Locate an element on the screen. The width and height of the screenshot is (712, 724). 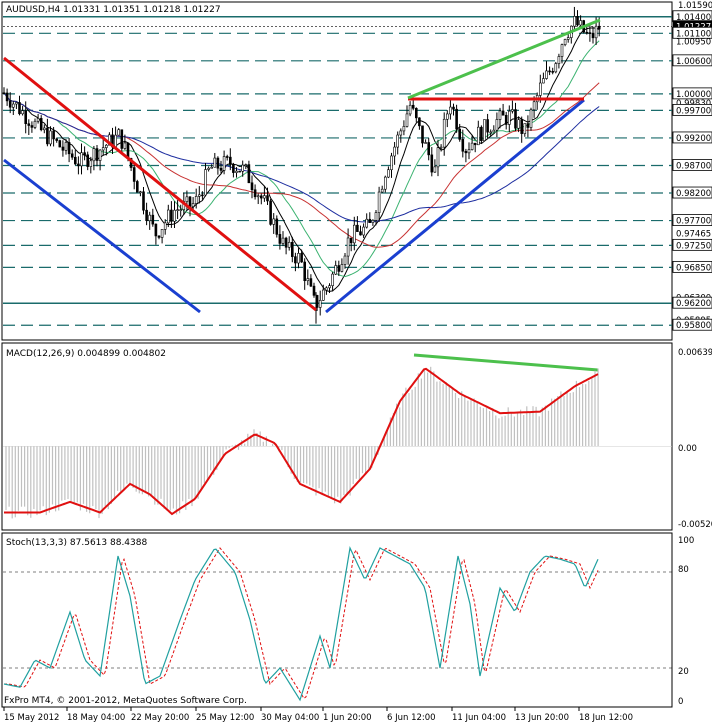
up-trendline-blue is located at coordinates (455, 206).